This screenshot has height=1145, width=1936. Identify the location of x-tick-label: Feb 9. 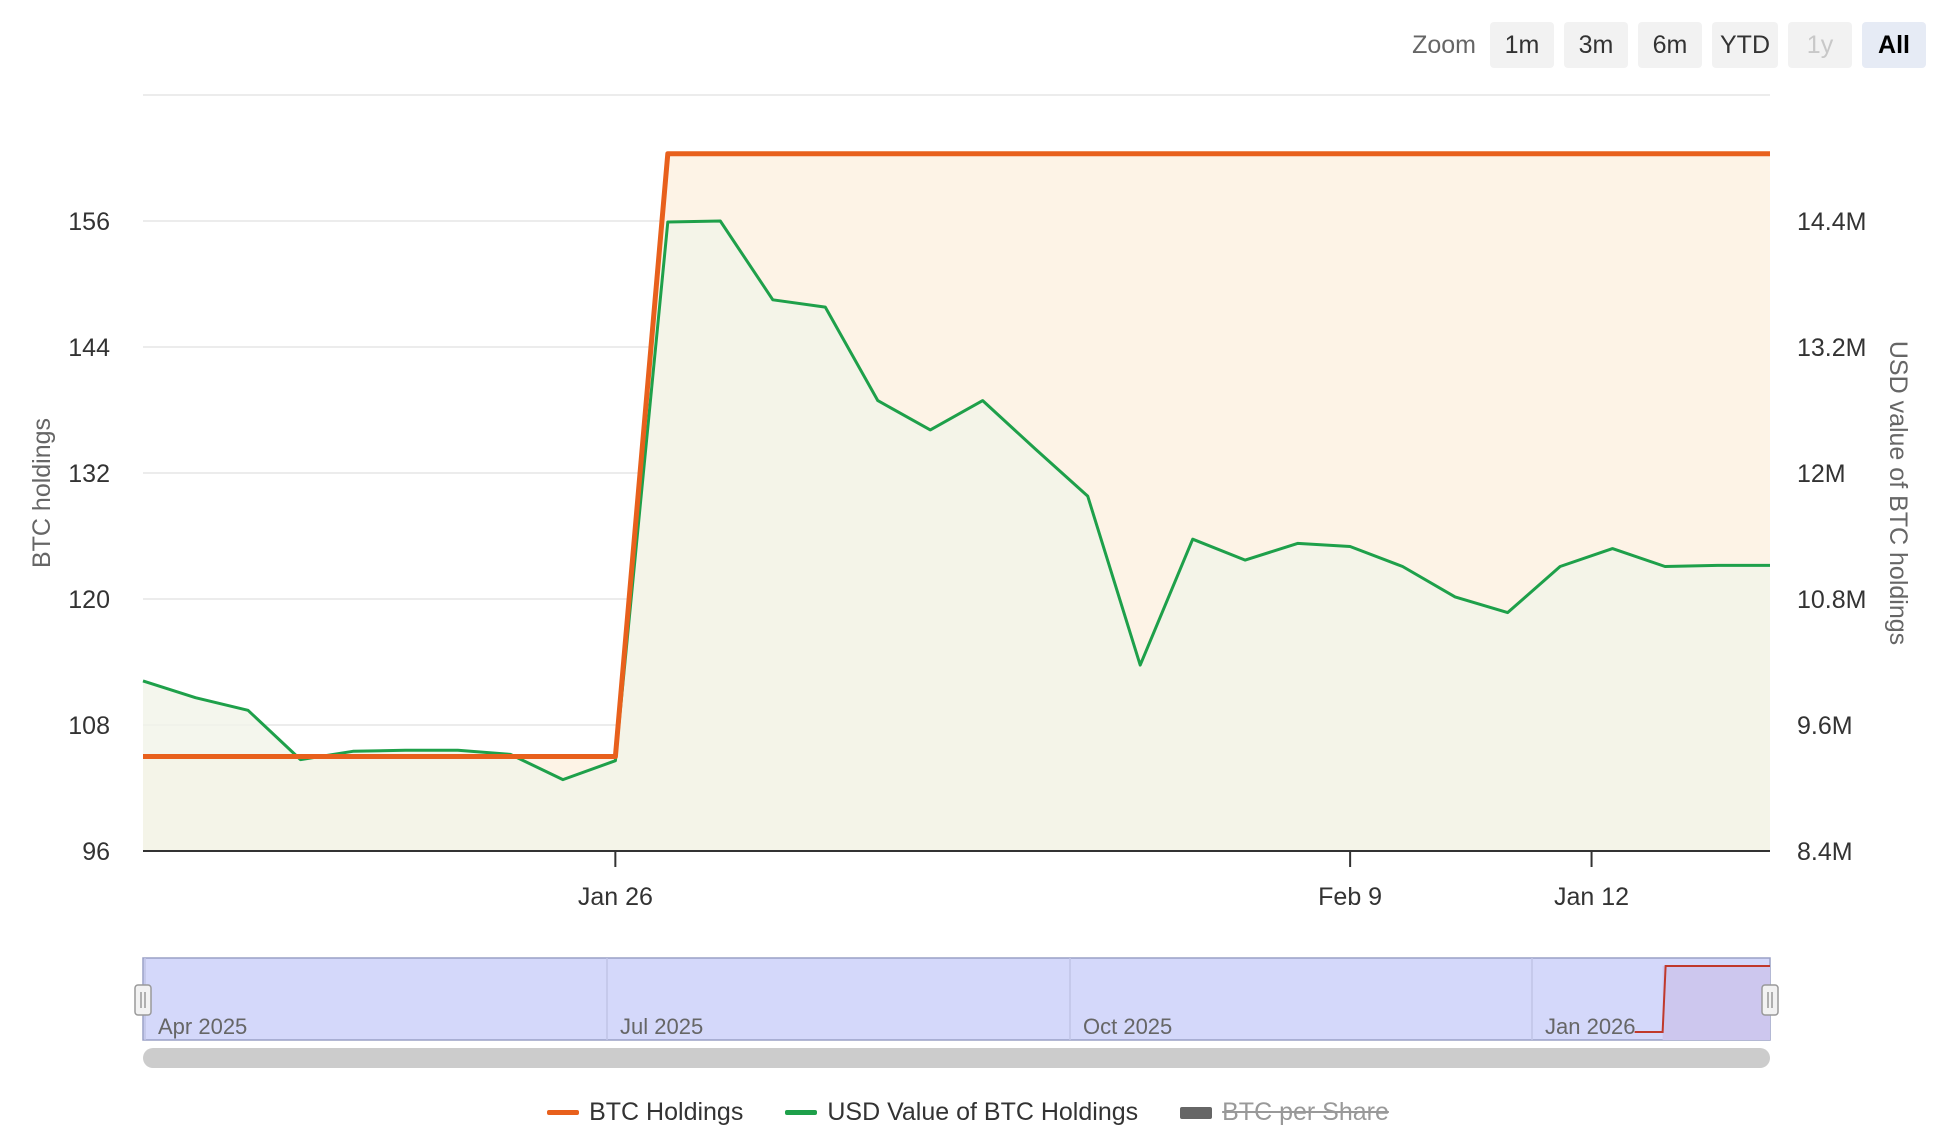
(1350, 897).